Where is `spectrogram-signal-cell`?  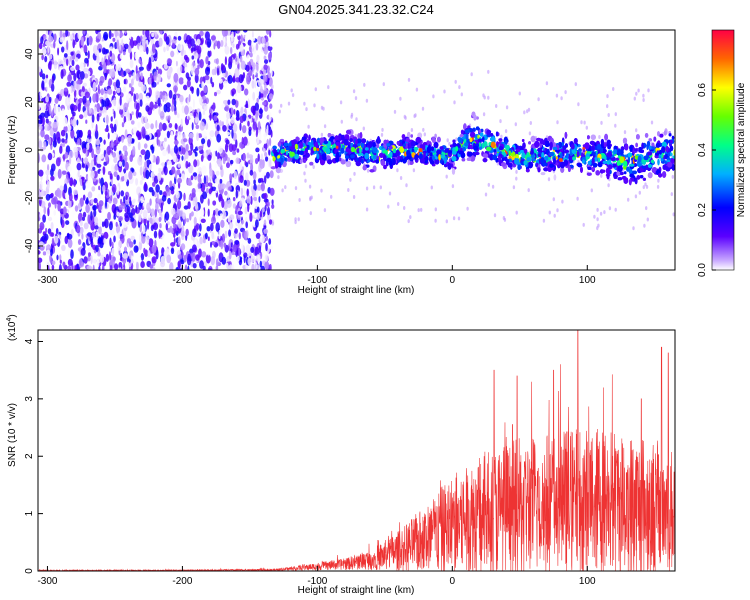 spectrogram-signal-cell is located at coordinates (343, 162).